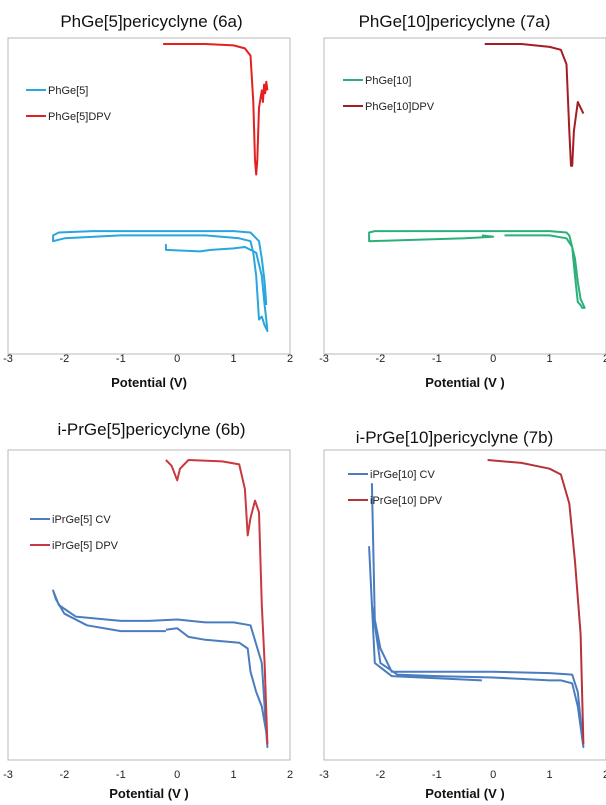 The width and height of the screenshot is (606, 805). Describe the element at coordinates (80, 117) in the screenshot. I see `legend-label: PhGe[5]DPV` at that location.